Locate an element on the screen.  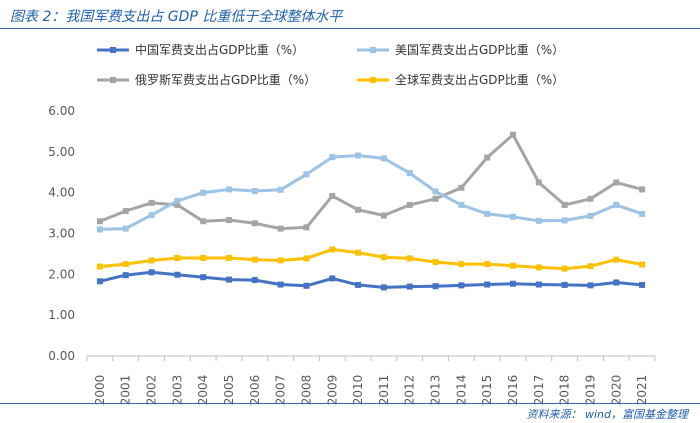
y-tick-label: 1.00 is located at coordinates (61, 315).